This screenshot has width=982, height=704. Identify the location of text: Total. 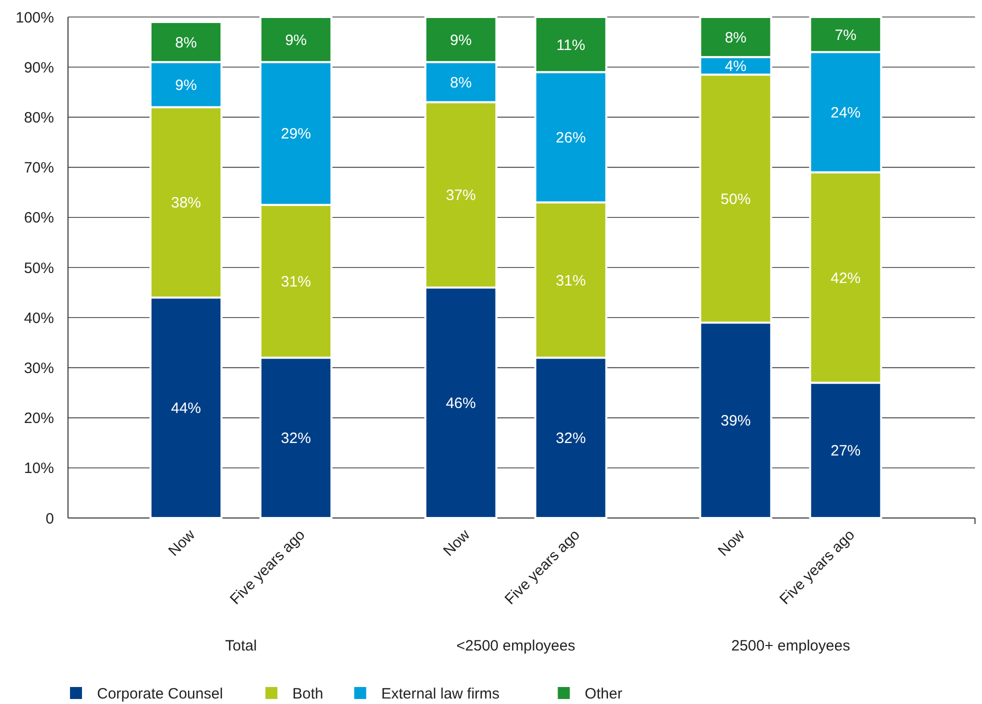
(241, 645).